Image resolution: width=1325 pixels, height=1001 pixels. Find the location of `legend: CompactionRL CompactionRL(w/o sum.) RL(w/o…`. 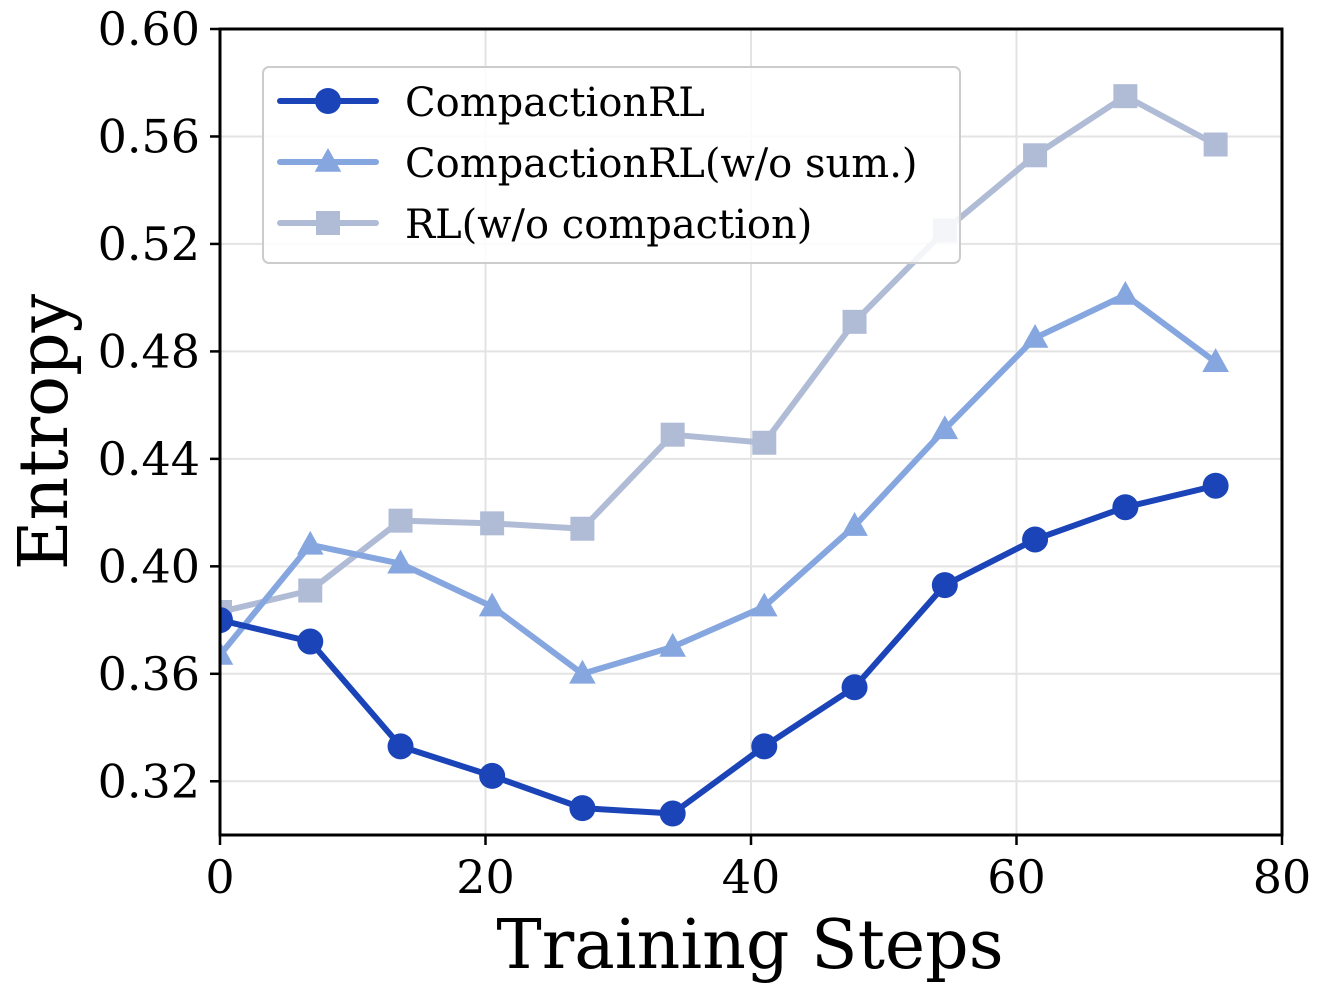

legend: CompactionRL CompactionRL(w/o sum.) RL(w/o… is located at coordinates (611, 165).